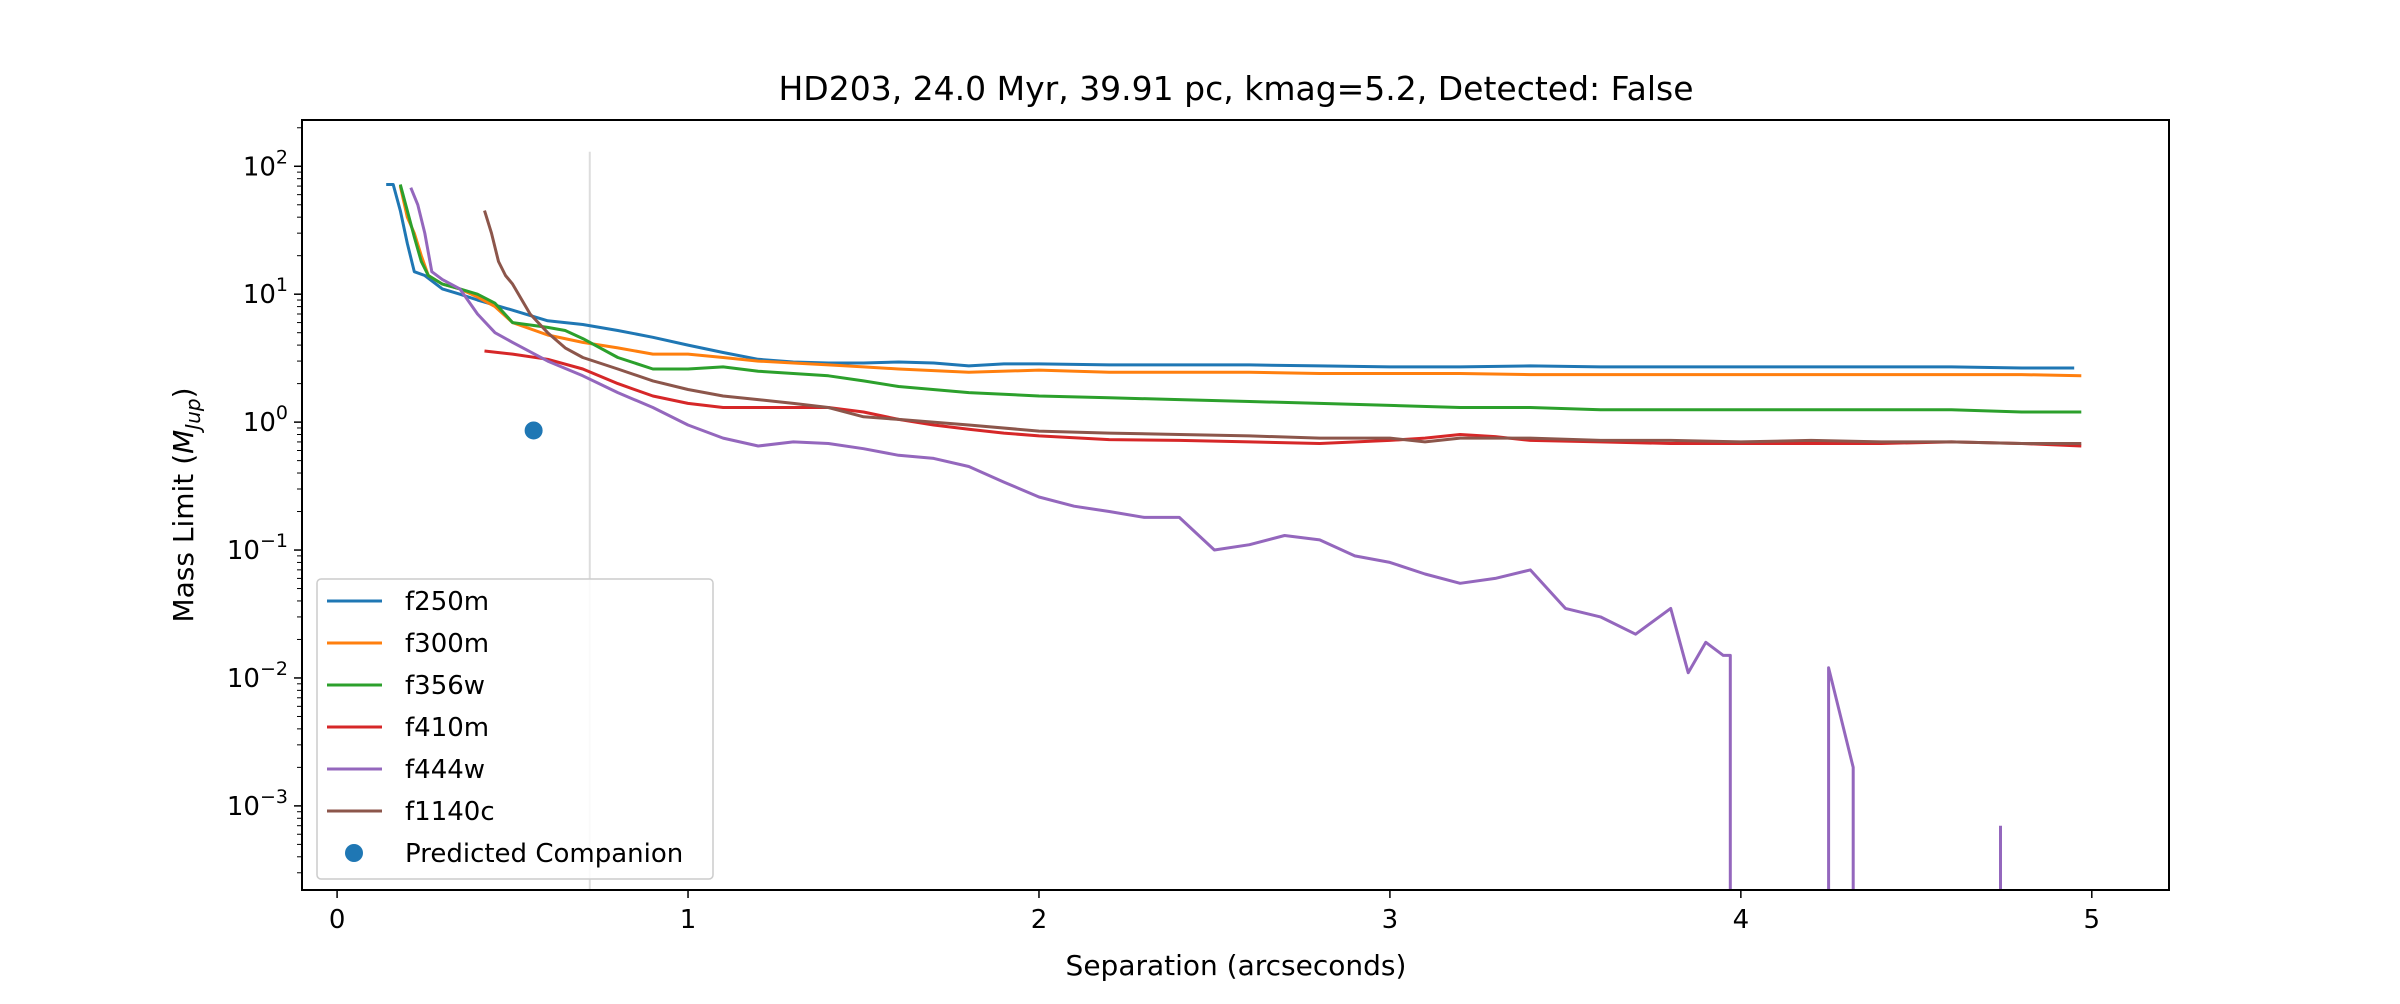 This screenshot has width=2400, height=1004. I want to click on x-tick-label: 4, so click(1741, 920).